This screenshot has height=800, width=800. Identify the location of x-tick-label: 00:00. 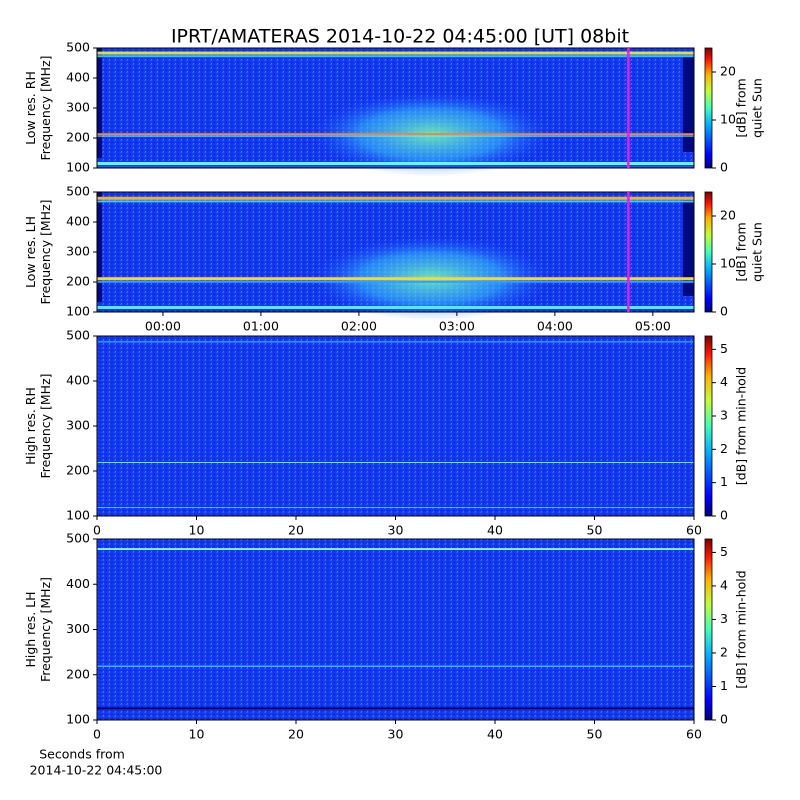
(163, 326).